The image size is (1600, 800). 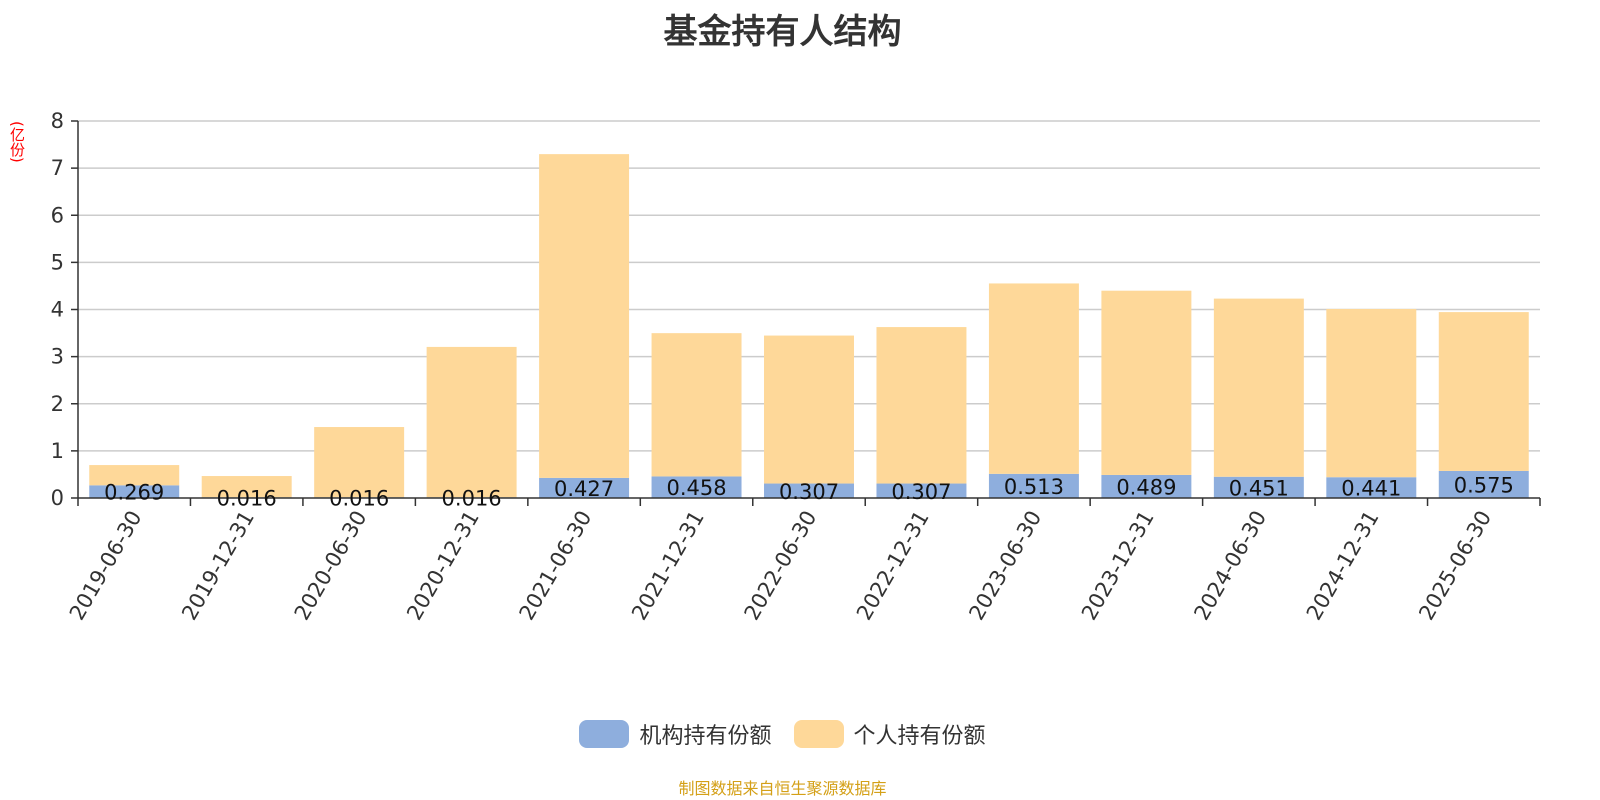 What do you see at coordinates (218, 566) in the screenshot?
I see `x-tick-label: 2019-12-31` at bounding box center [218, 566].